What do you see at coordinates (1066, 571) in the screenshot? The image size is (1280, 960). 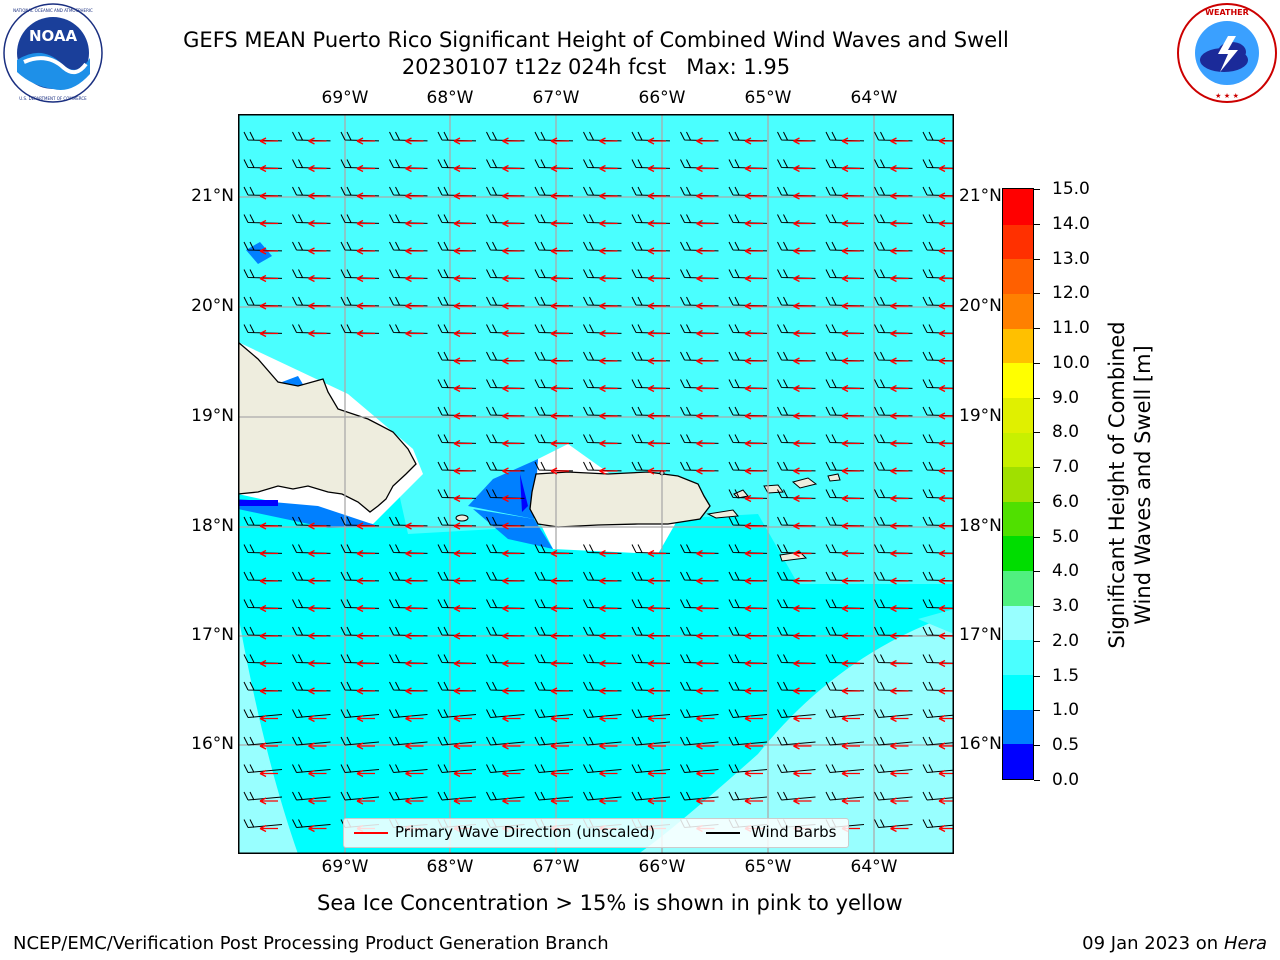 I see `colorbar-tick-label: 4.0` at bounding box center [1066, 571].